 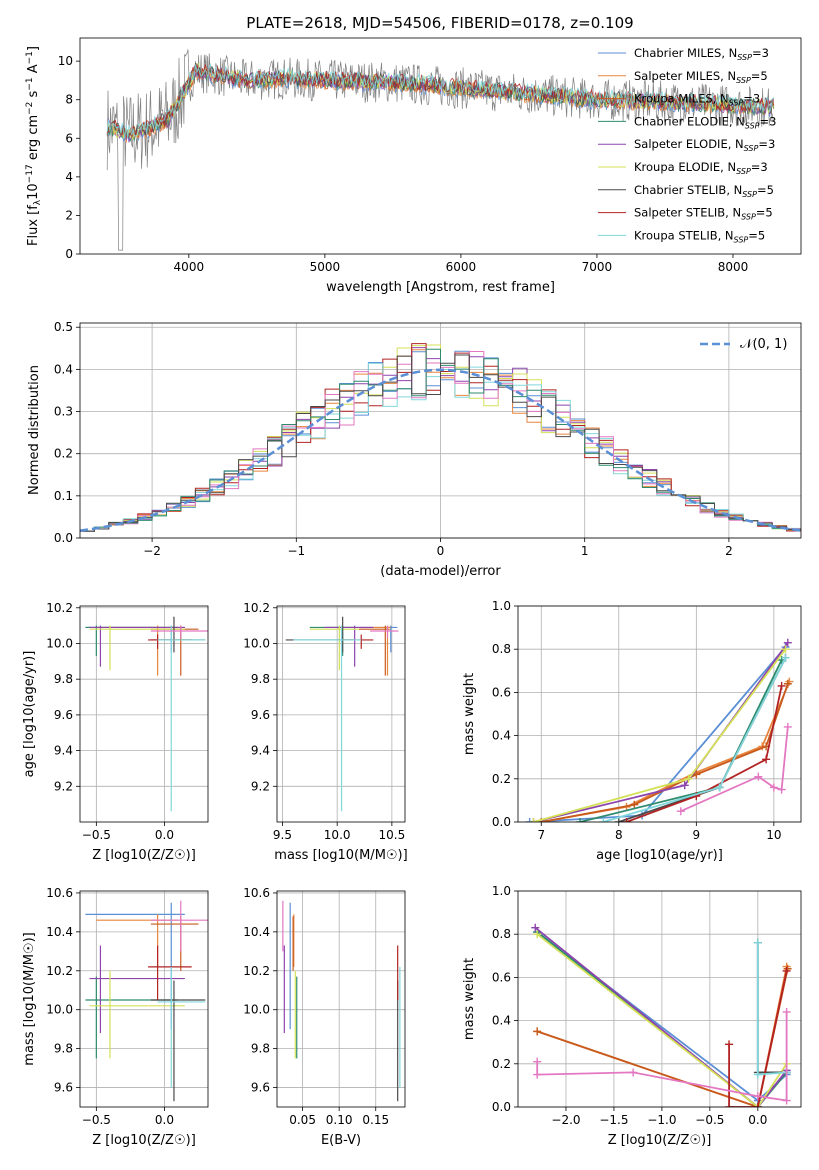 What do you see at coordinates (392, 835) in the screenshot?
I see `x-tick-label: 10.5` at bounding box center [392, 835].